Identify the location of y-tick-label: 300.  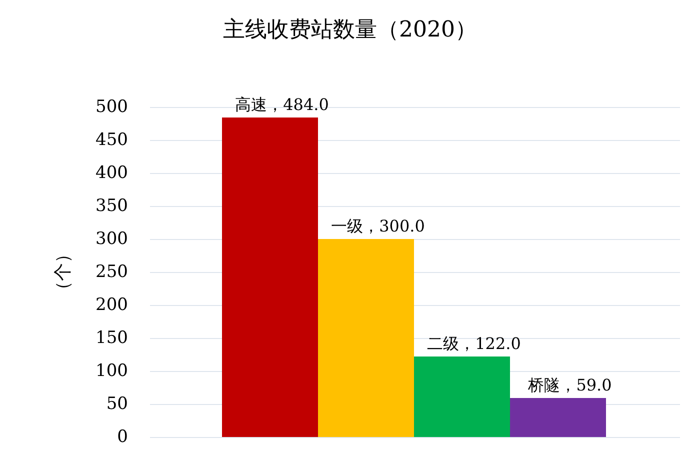
(112, 239).